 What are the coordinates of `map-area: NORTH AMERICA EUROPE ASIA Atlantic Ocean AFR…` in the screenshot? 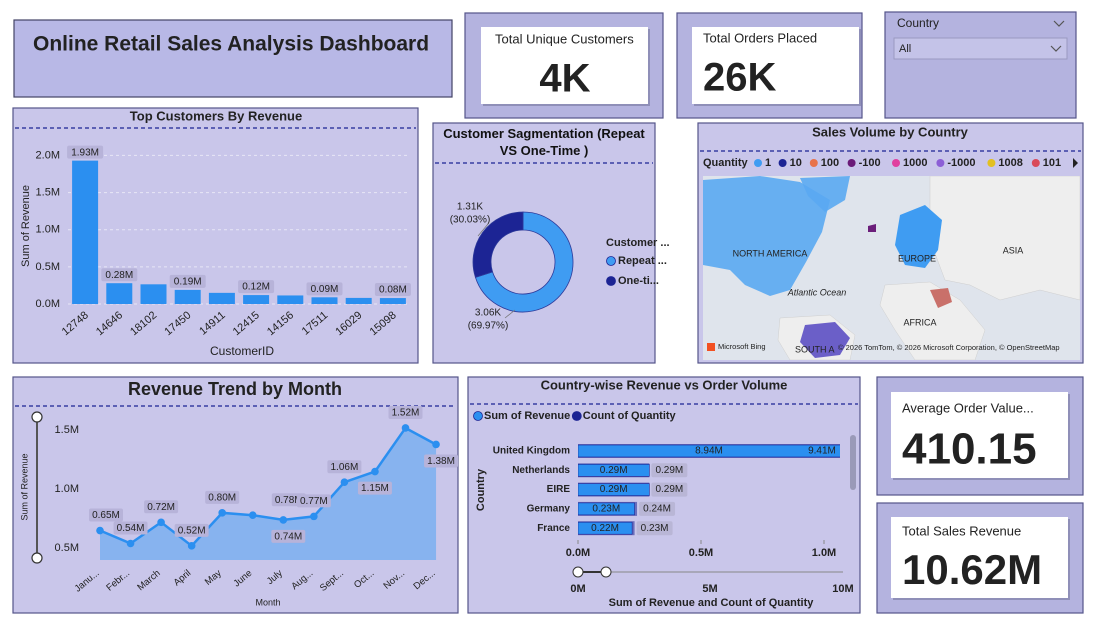 It's located at (891, 268).